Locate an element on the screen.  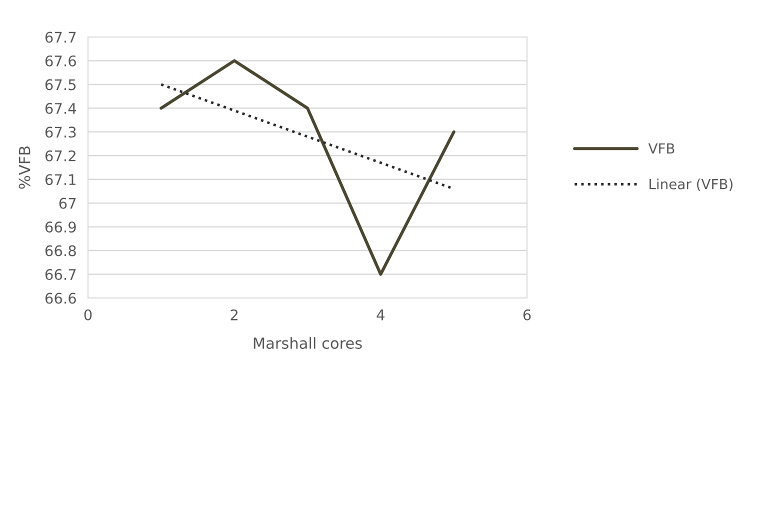
x-axis-title: Marshall cores is located at coordinates (308, 343).